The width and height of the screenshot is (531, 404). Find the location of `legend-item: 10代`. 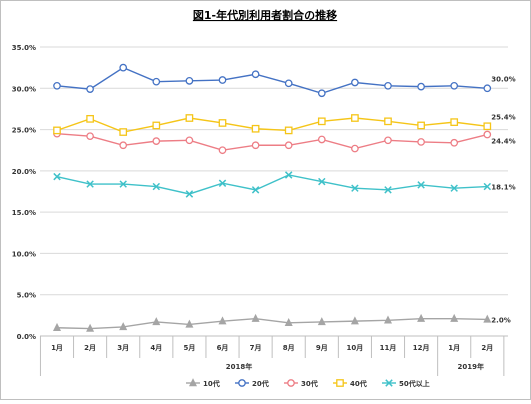

legend-item: 10代 is located at coordinates (203, 383).